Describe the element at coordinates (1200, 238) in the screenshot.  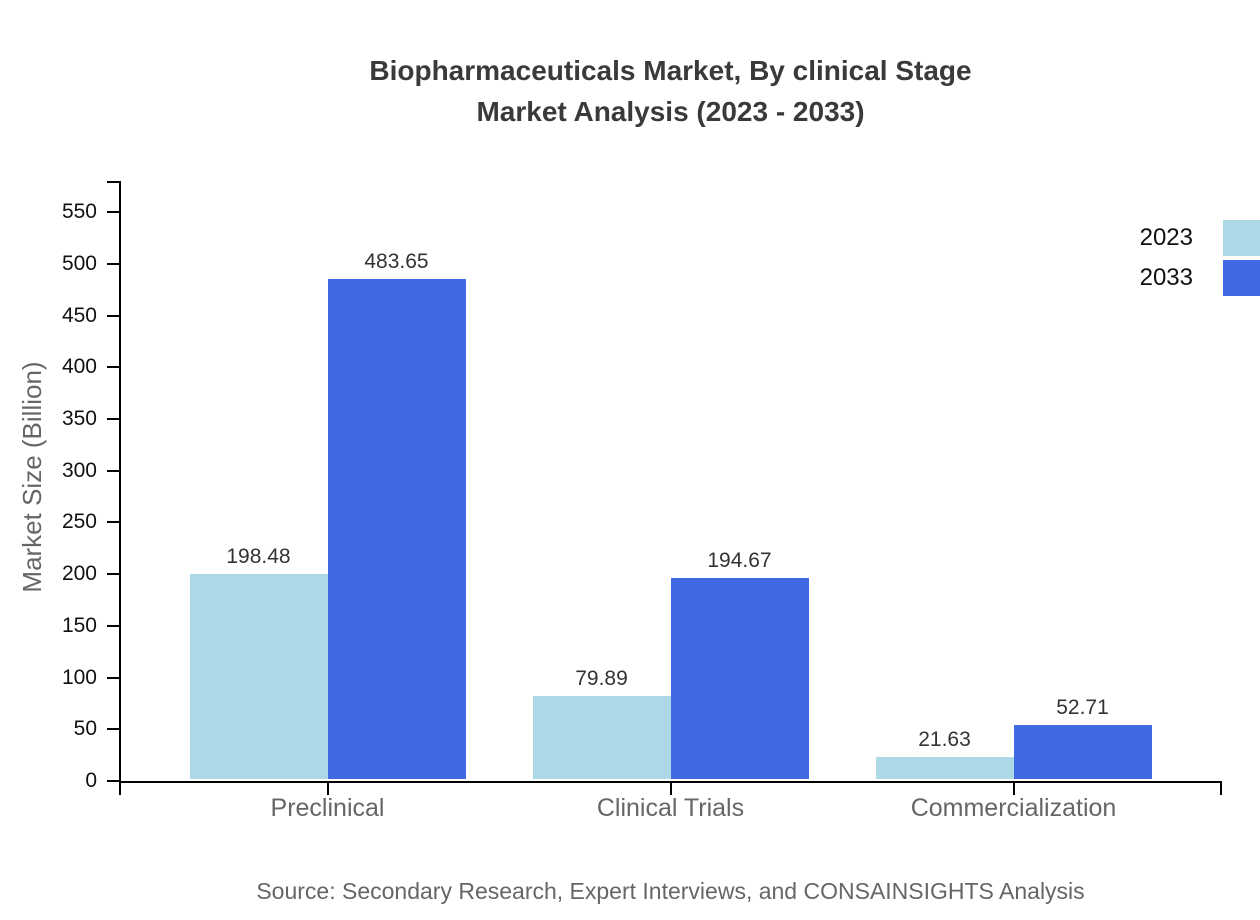
I see `legend-item-2023: 2023` at that location.